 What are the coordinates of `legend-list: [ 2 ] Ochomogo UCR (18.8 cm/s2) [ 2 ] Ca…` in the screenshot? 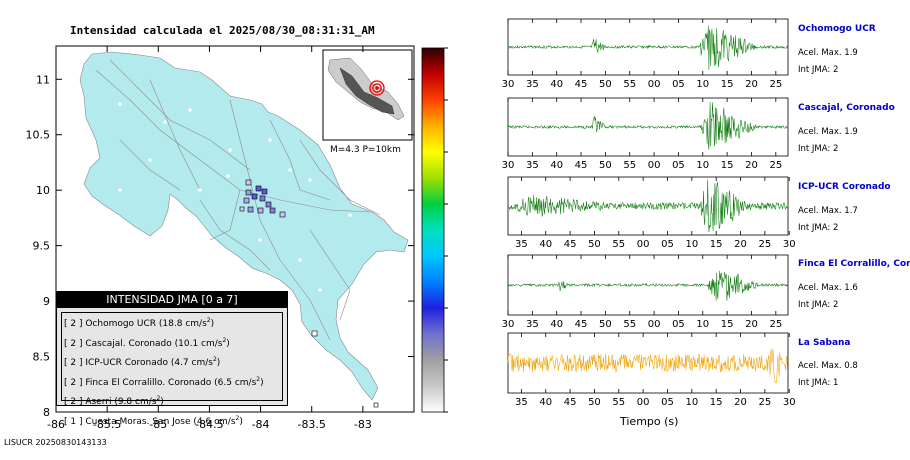 It's located at (172, 369).